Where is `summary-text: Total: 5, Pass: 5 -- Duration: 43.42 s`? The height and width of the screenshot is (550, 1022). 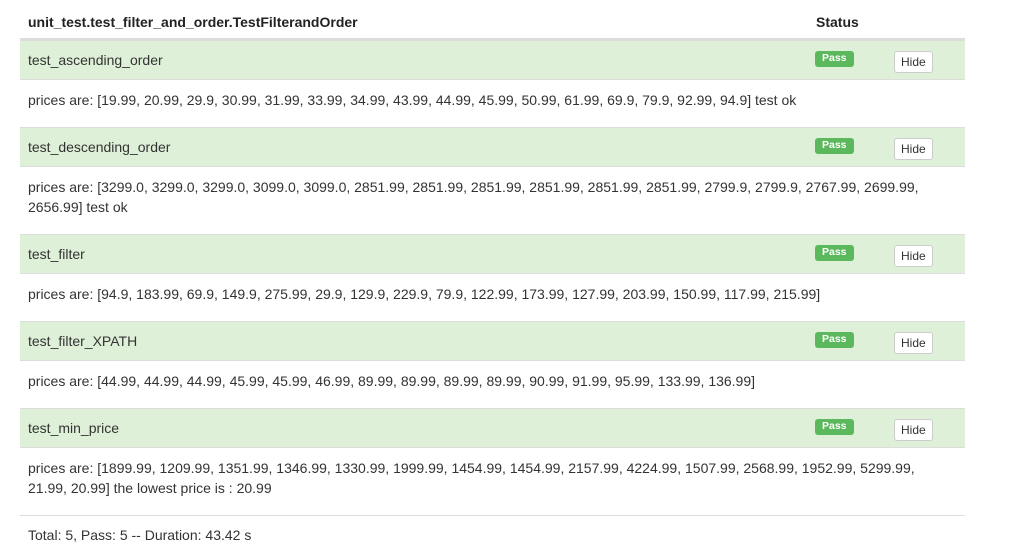
summary-text: Total: 5, Pass: 5 -- Duration: 43.42 s is located at coordinates (140, 535).